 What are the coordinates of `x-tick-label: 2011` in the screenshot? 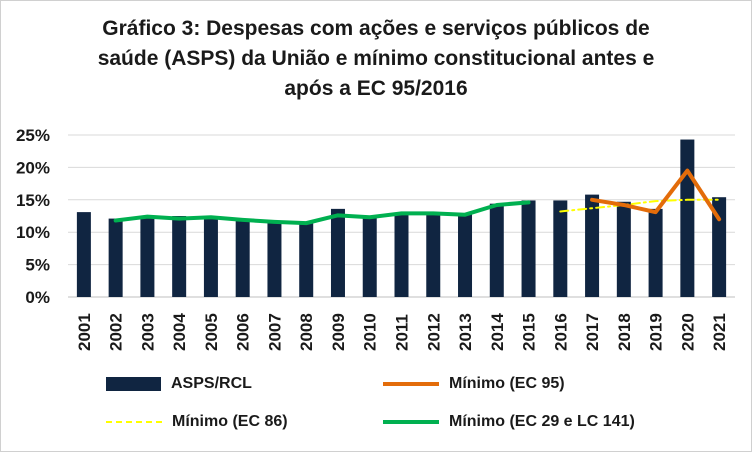 It's located at (402, 332).